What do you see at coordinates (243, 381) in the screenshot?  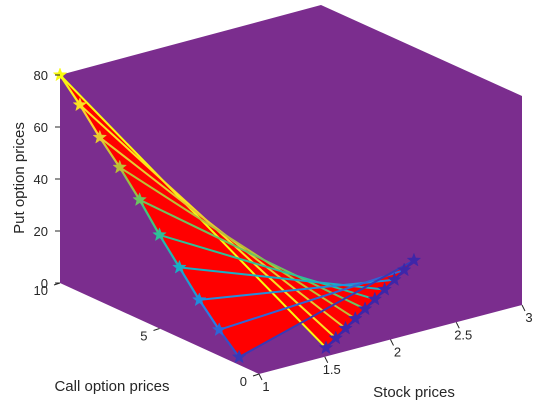 I see `y-tick-label: 0` at bounding box center [243, 381].